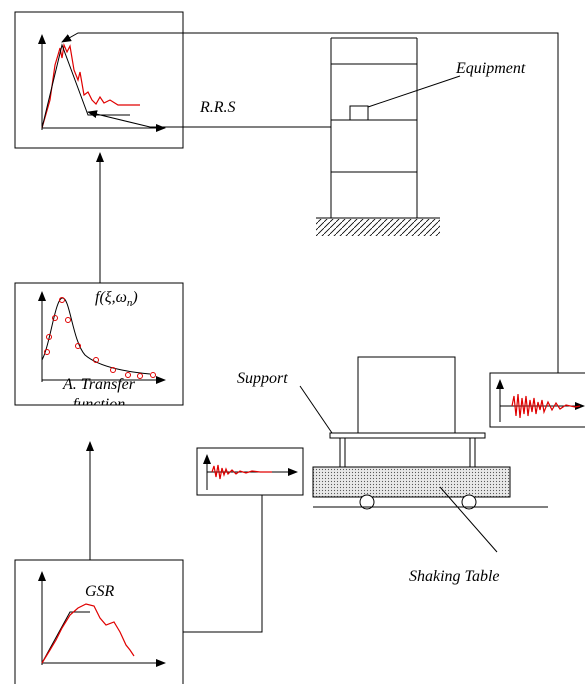  Describe the element at coordinates (99, 404) in the screenshot. I see `transfer-label: function` at that location.